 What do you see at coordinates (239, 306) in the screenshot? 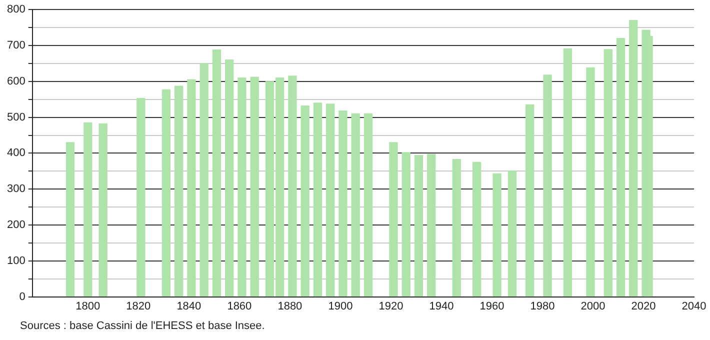
I see `x-tick-label: 1860` at bounding box center [239, 306].